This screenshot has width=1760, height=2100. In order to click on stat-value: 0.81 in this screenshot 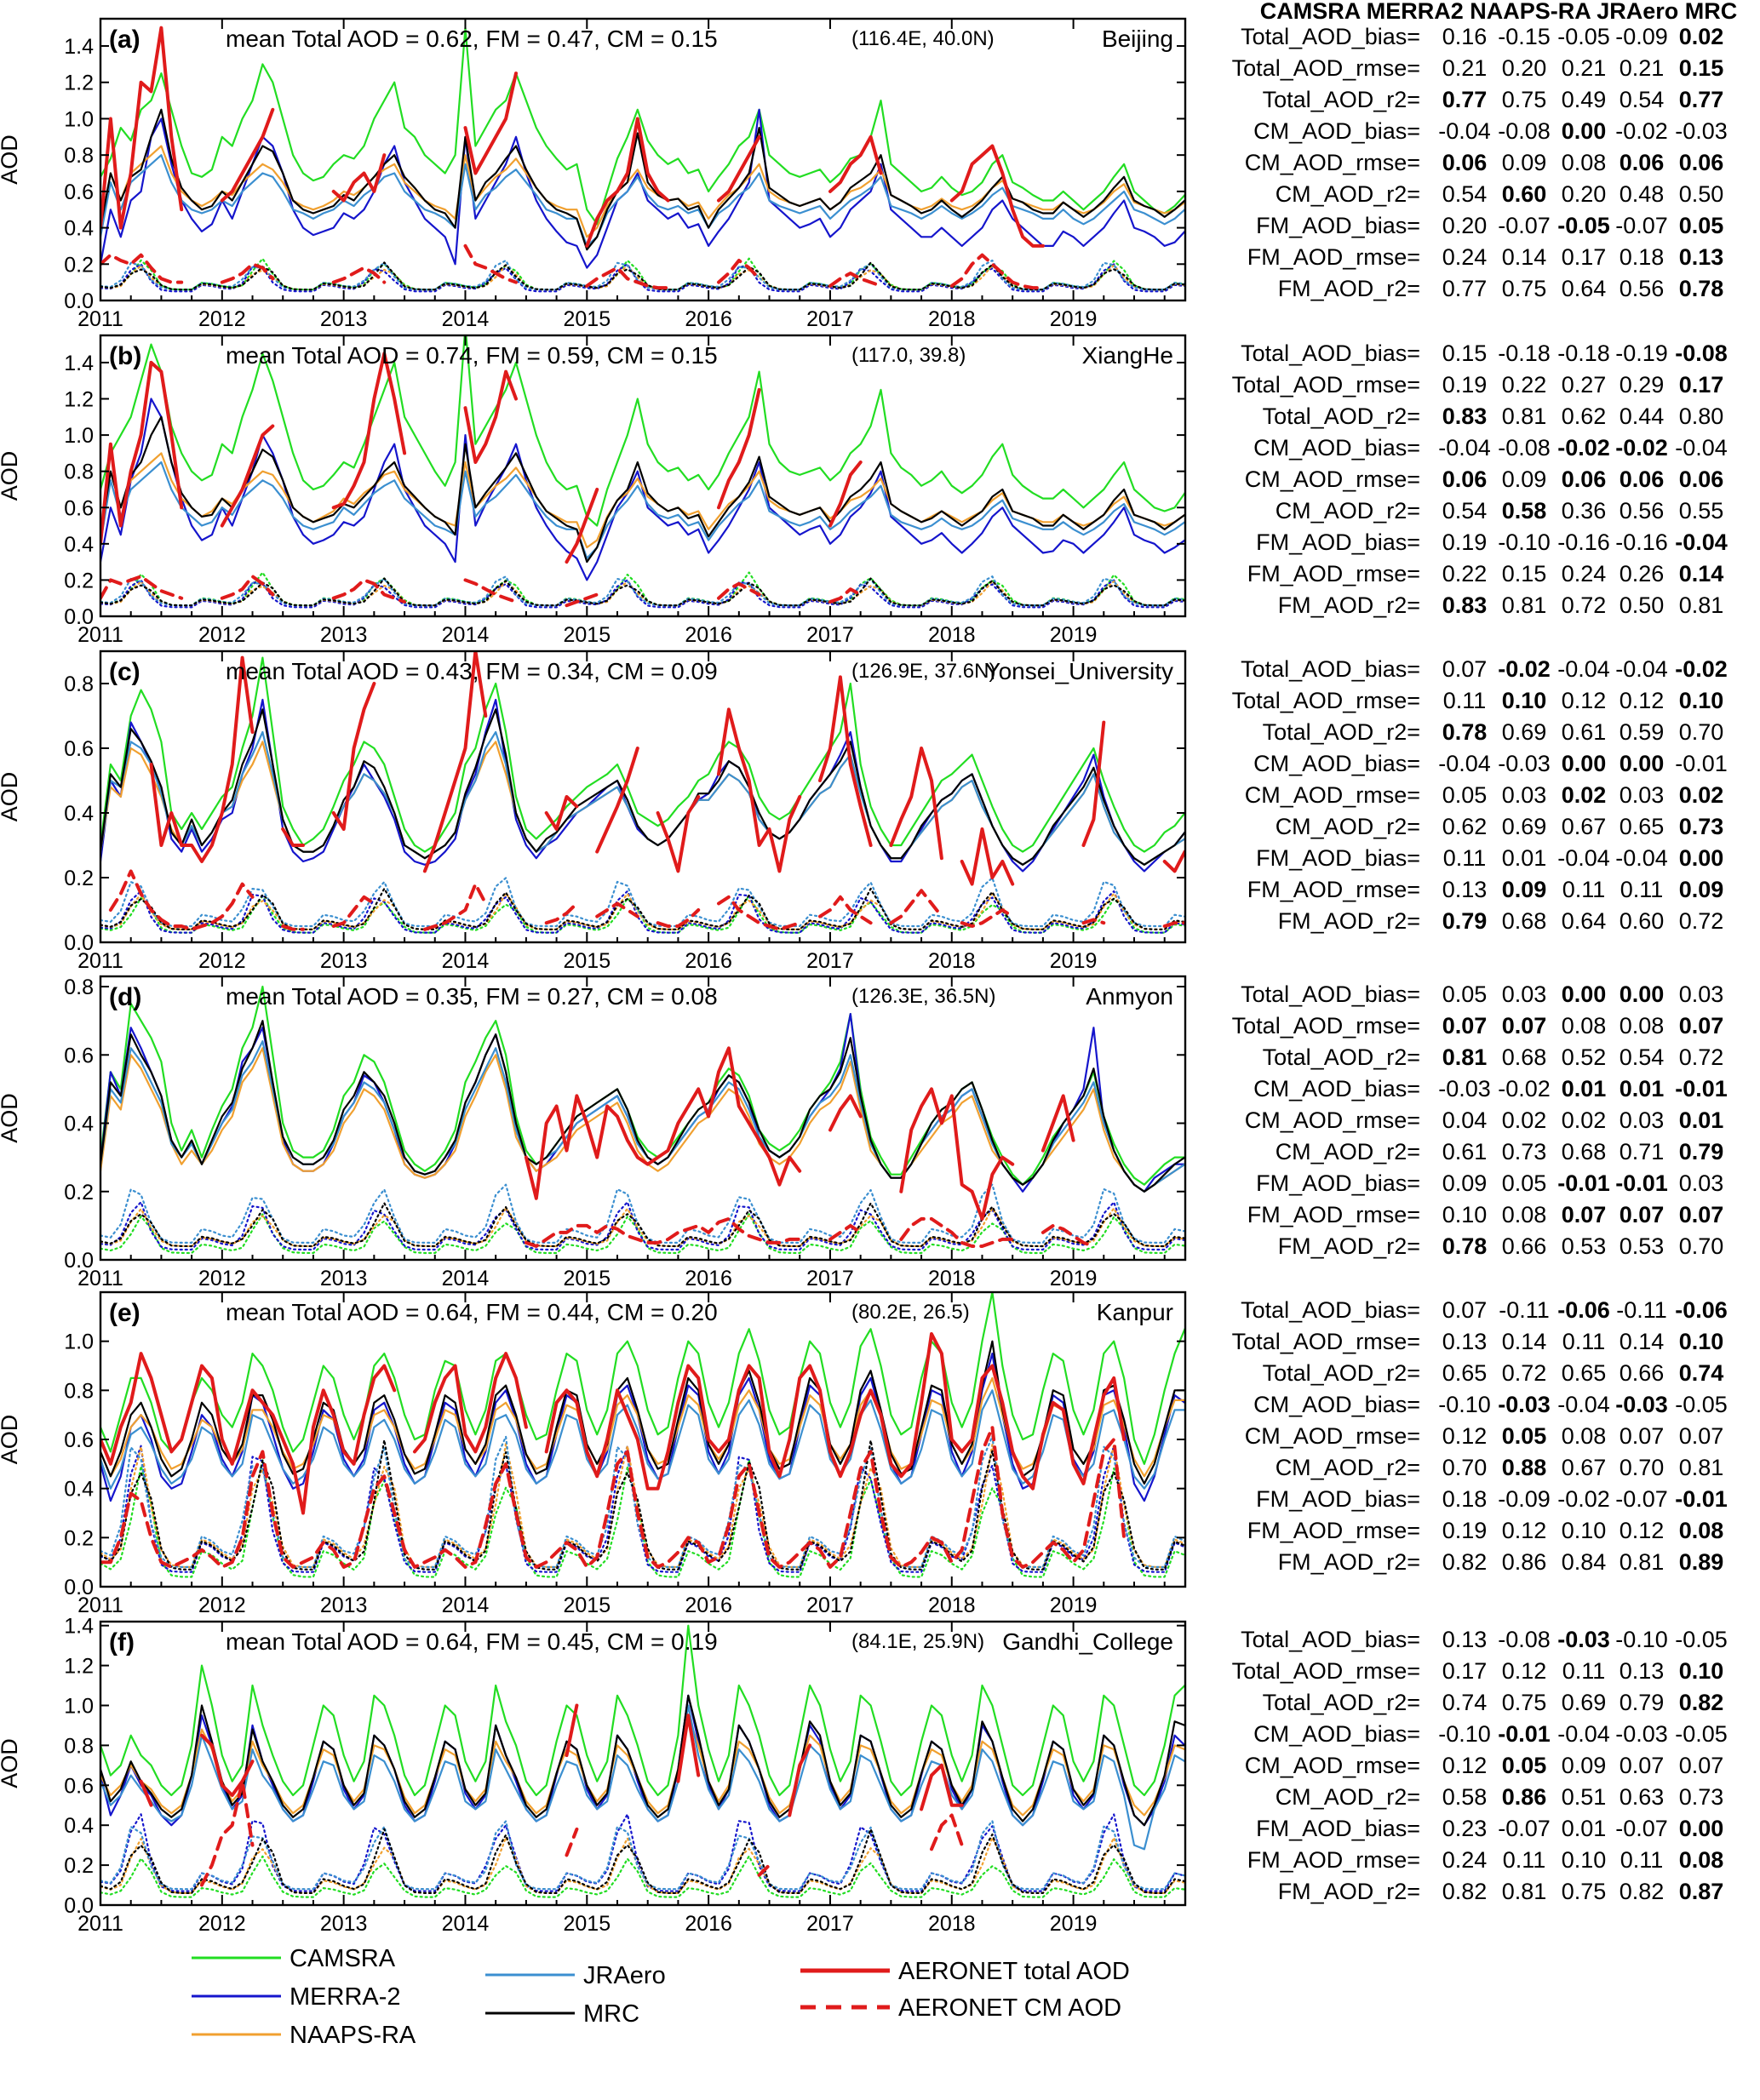, I will do `click(1524, 416)`.